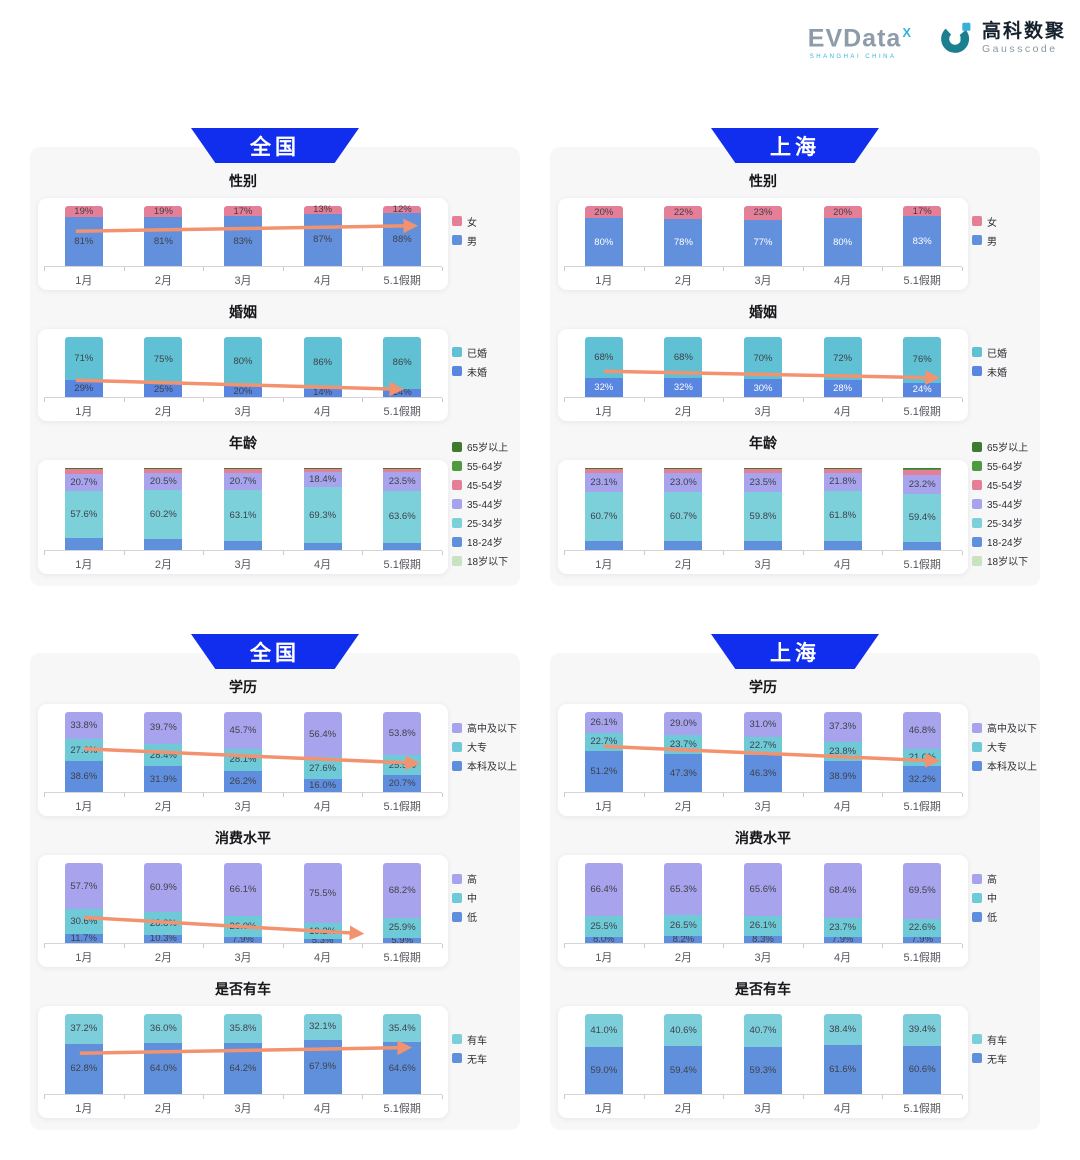  I want to click on bar-value-label: 81%, so click(163, 242).